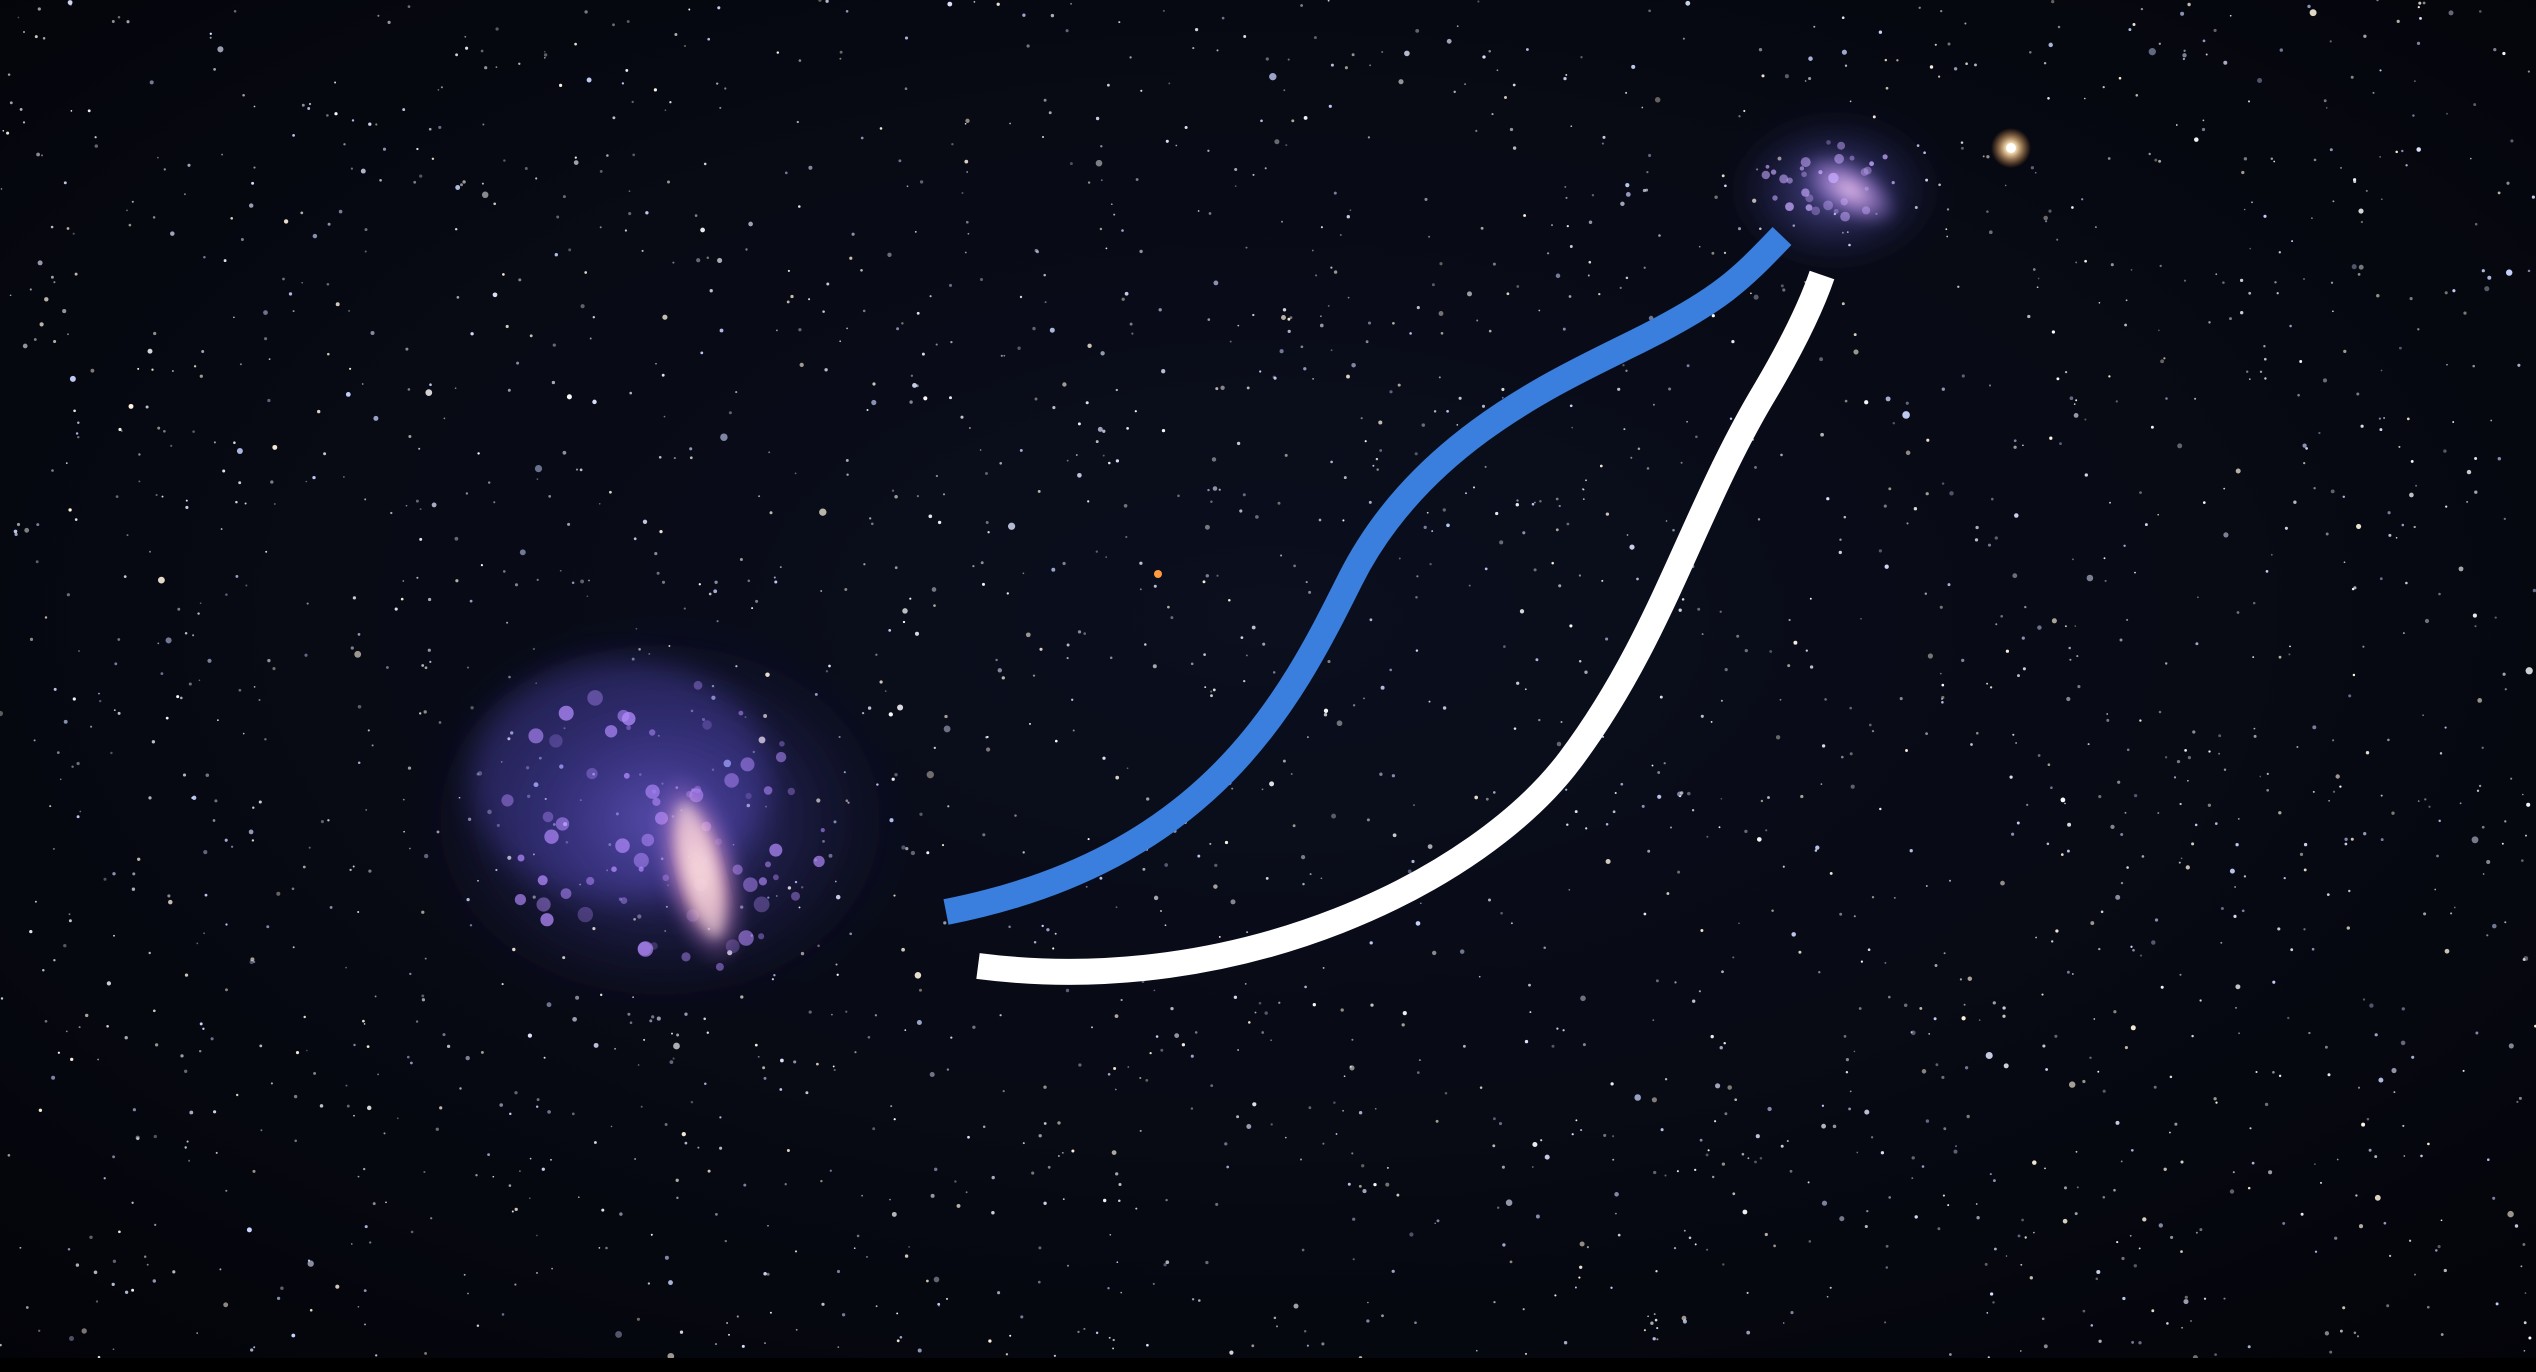 The width and height of the screenshot is (2536, 1372). I want to click on smc-knot, so click(1852, 158).